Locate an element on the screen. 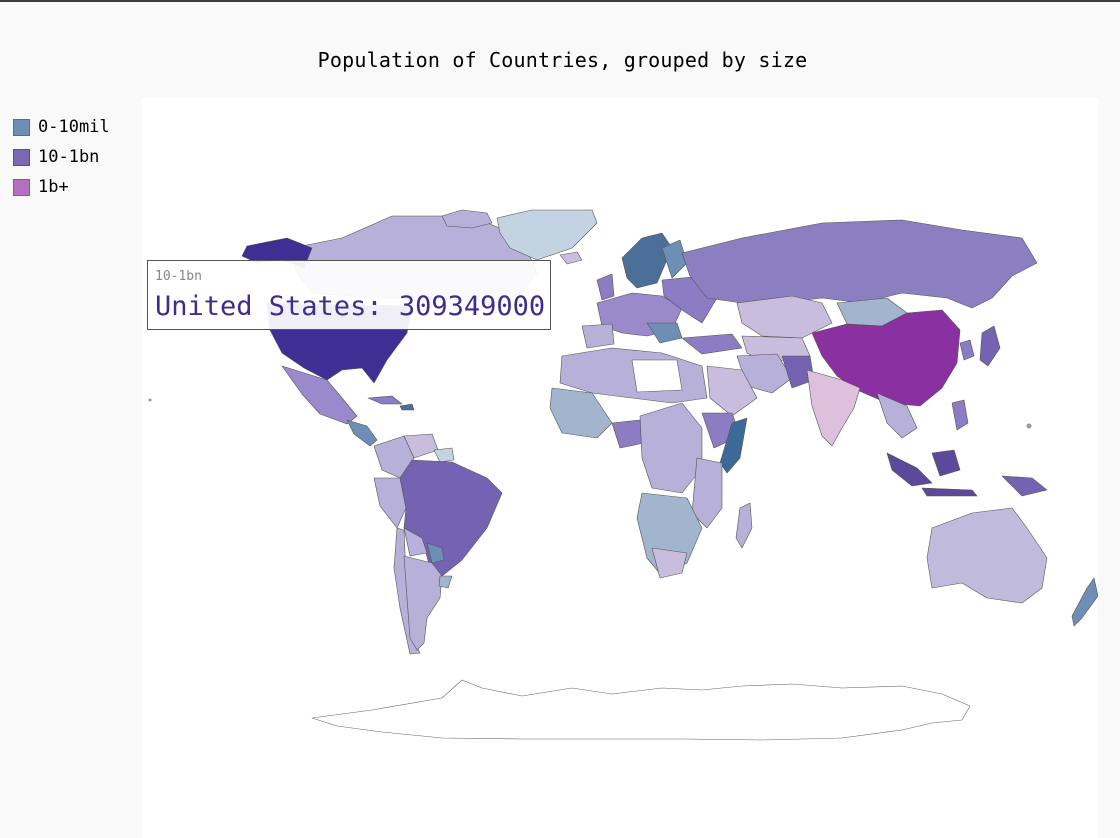 This screenshot has height=838, width=1120. country-central-africa is located at coordinates (671, 448).